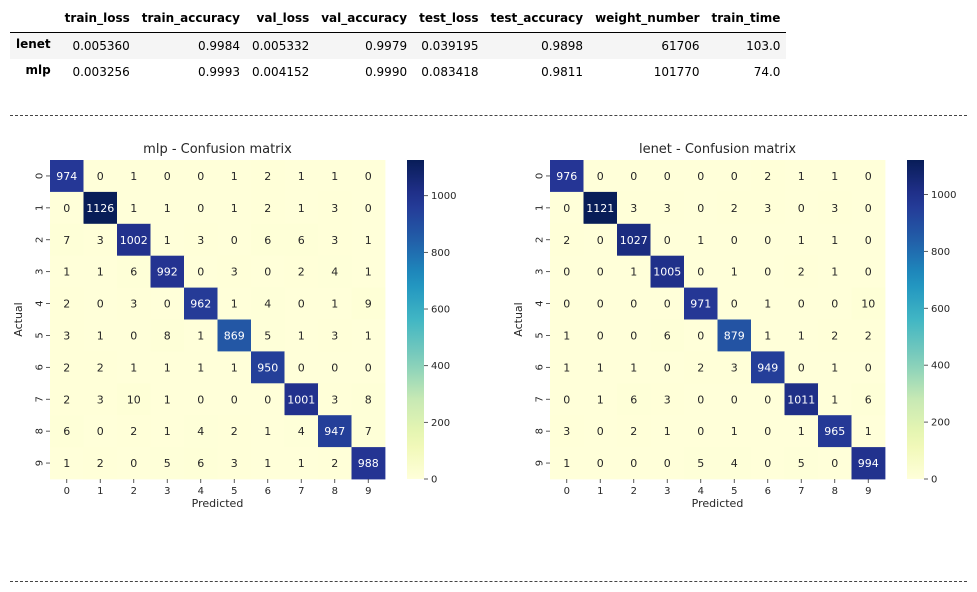 The width and height of the screenshot is (977, 592). Describe the element at coordinates (700, 304) in the screenshot. I see `cell-value-label: 971` at that location.